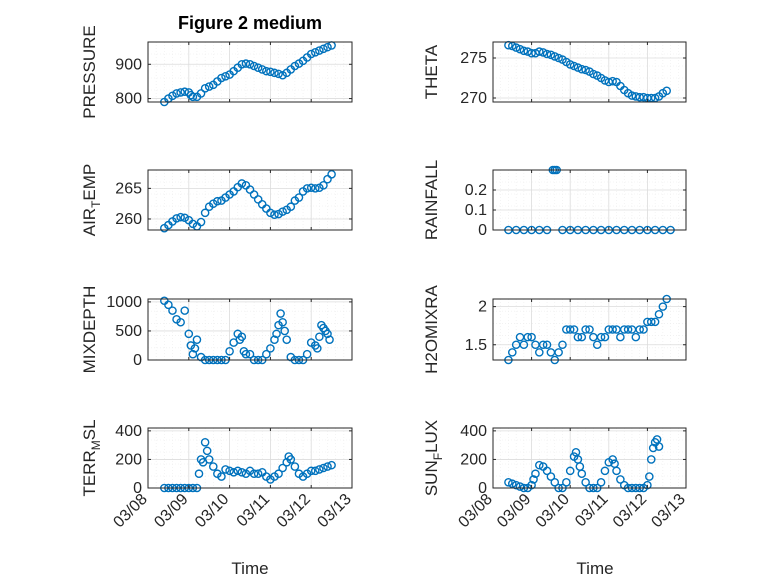 This screenshot has width=778, height=583. Describe the element at coordinates (473, 431) in the screenshot. I see `y-tick-label: 400` at that location.